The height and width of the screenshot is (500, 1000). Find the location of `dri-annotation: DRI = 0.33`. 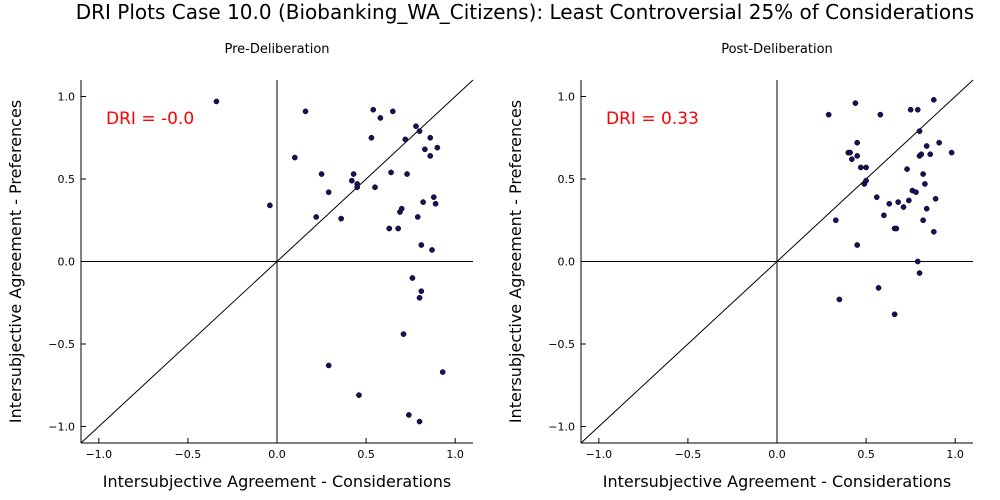

dri-annotation: DRI = 0.33 is located at coordinates (652, 119).